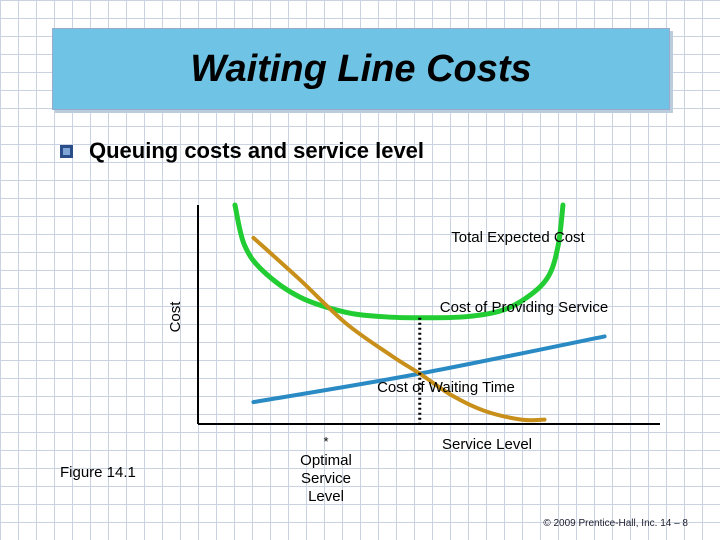 The height and width of the screenshot is (540, 720). I want to click on optimum-marker: *, so click(325, 441).